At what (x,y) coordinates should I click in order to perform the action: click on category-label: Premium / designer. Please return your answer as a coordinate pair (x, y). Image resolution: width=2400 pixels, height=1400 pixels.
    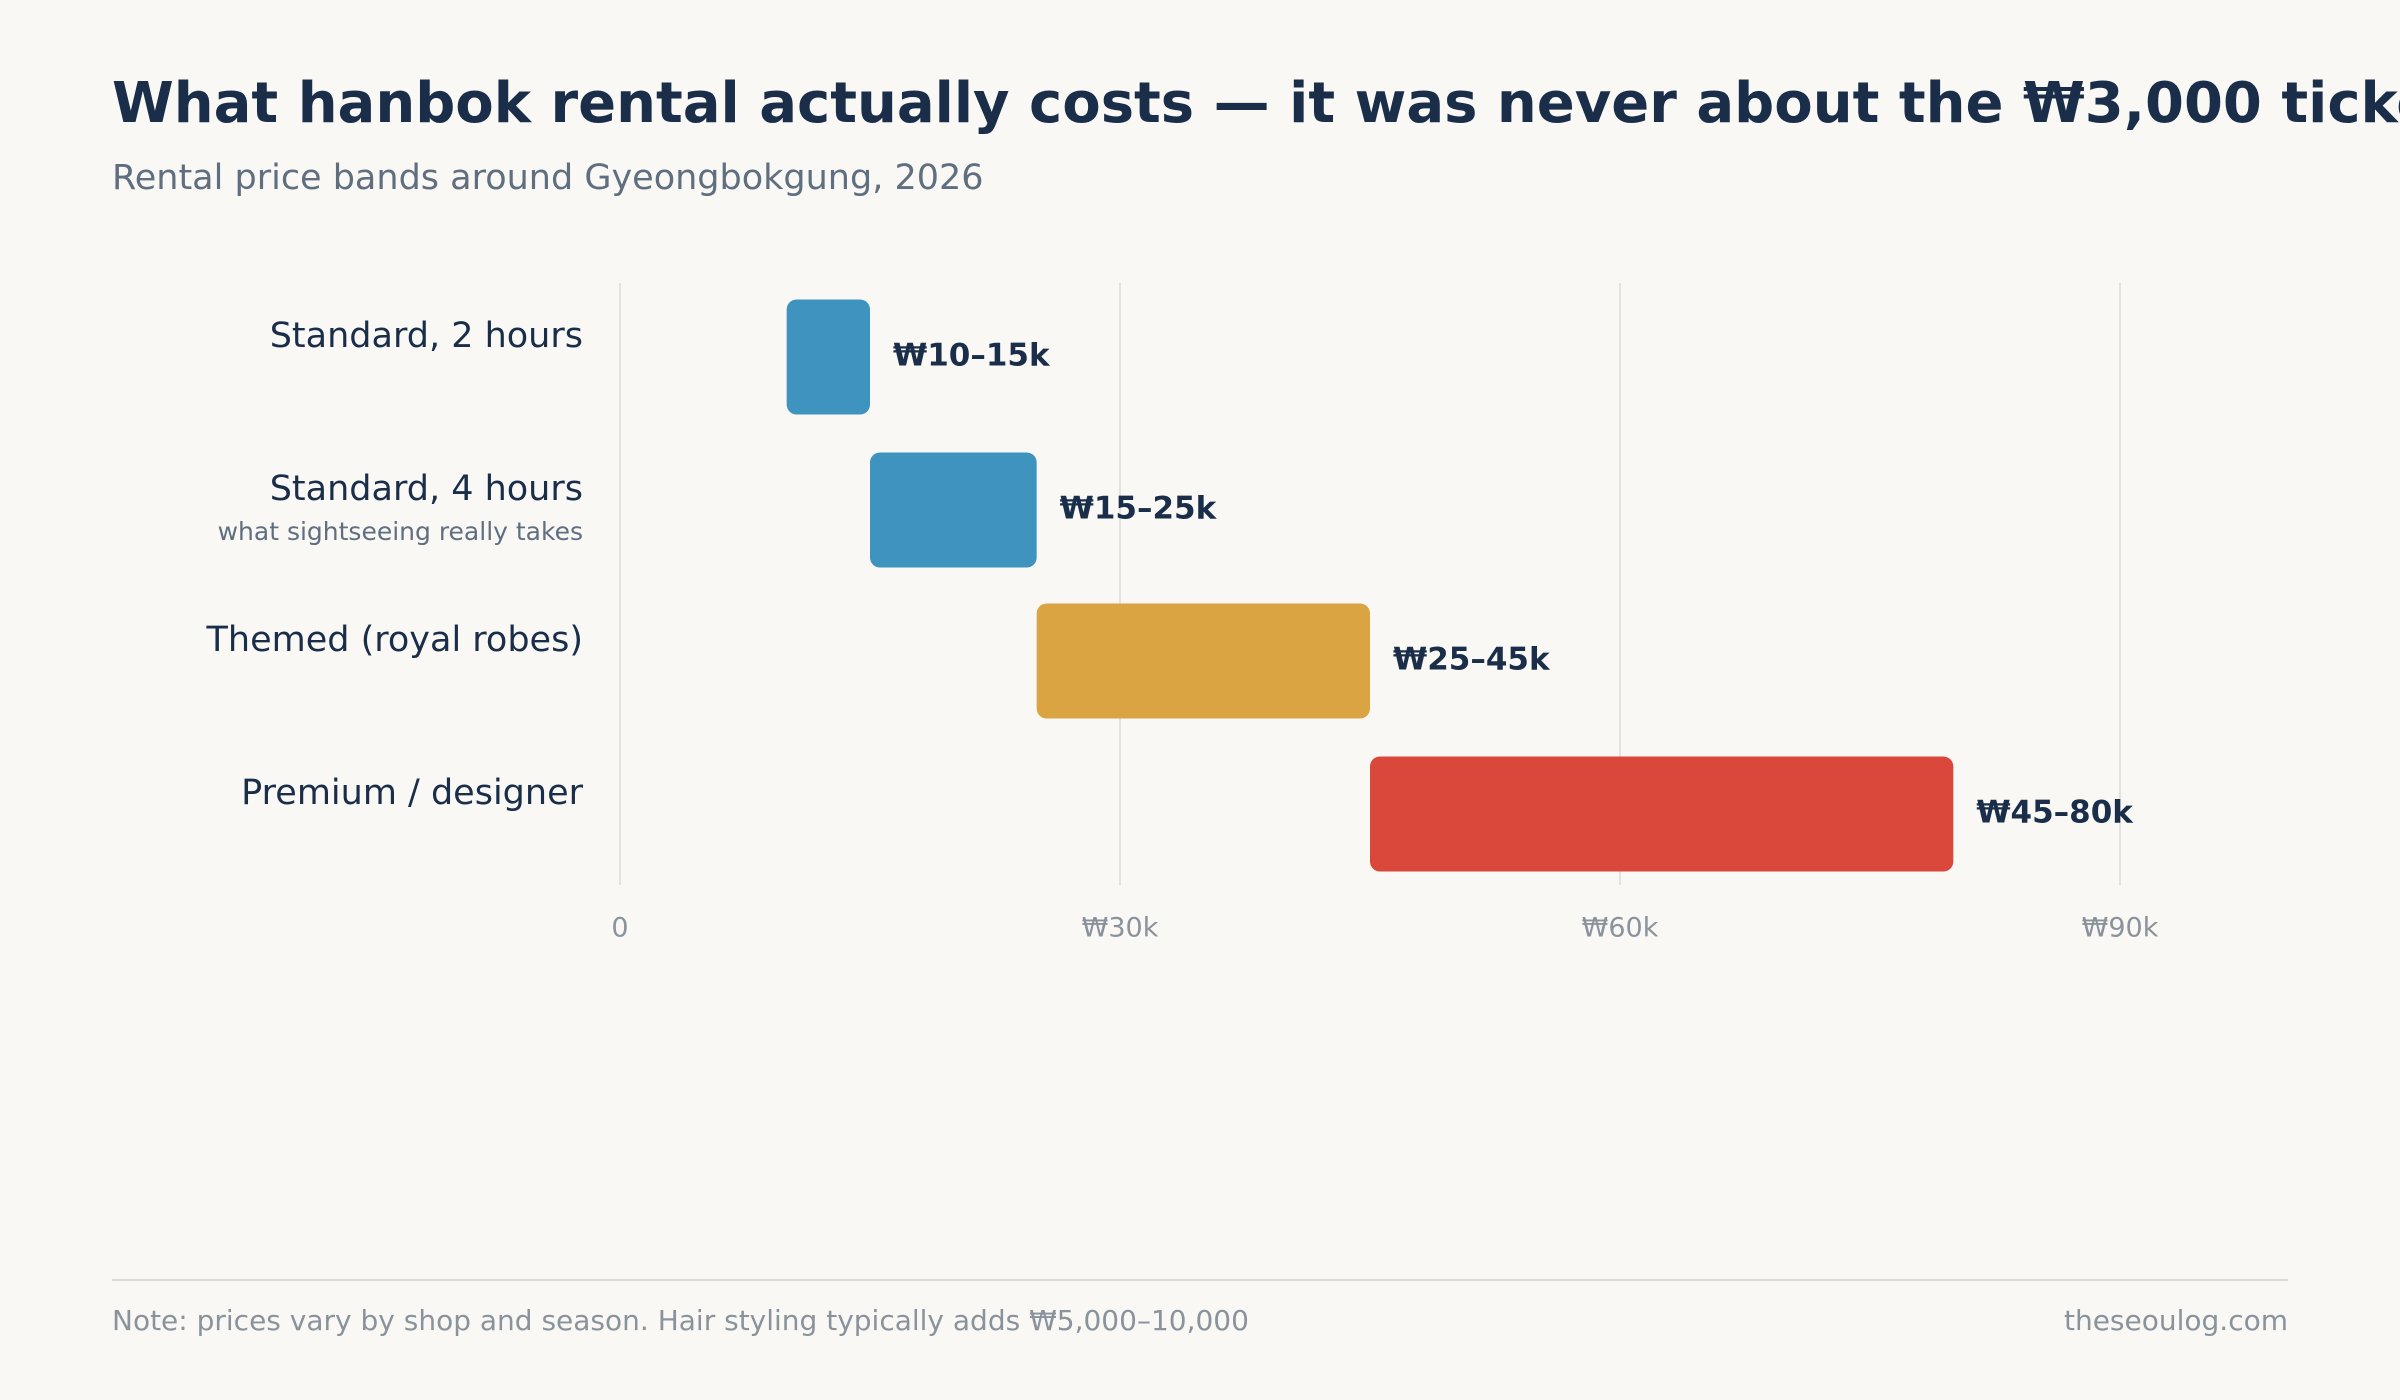
    Looking at the image, I should click on (412, 793).